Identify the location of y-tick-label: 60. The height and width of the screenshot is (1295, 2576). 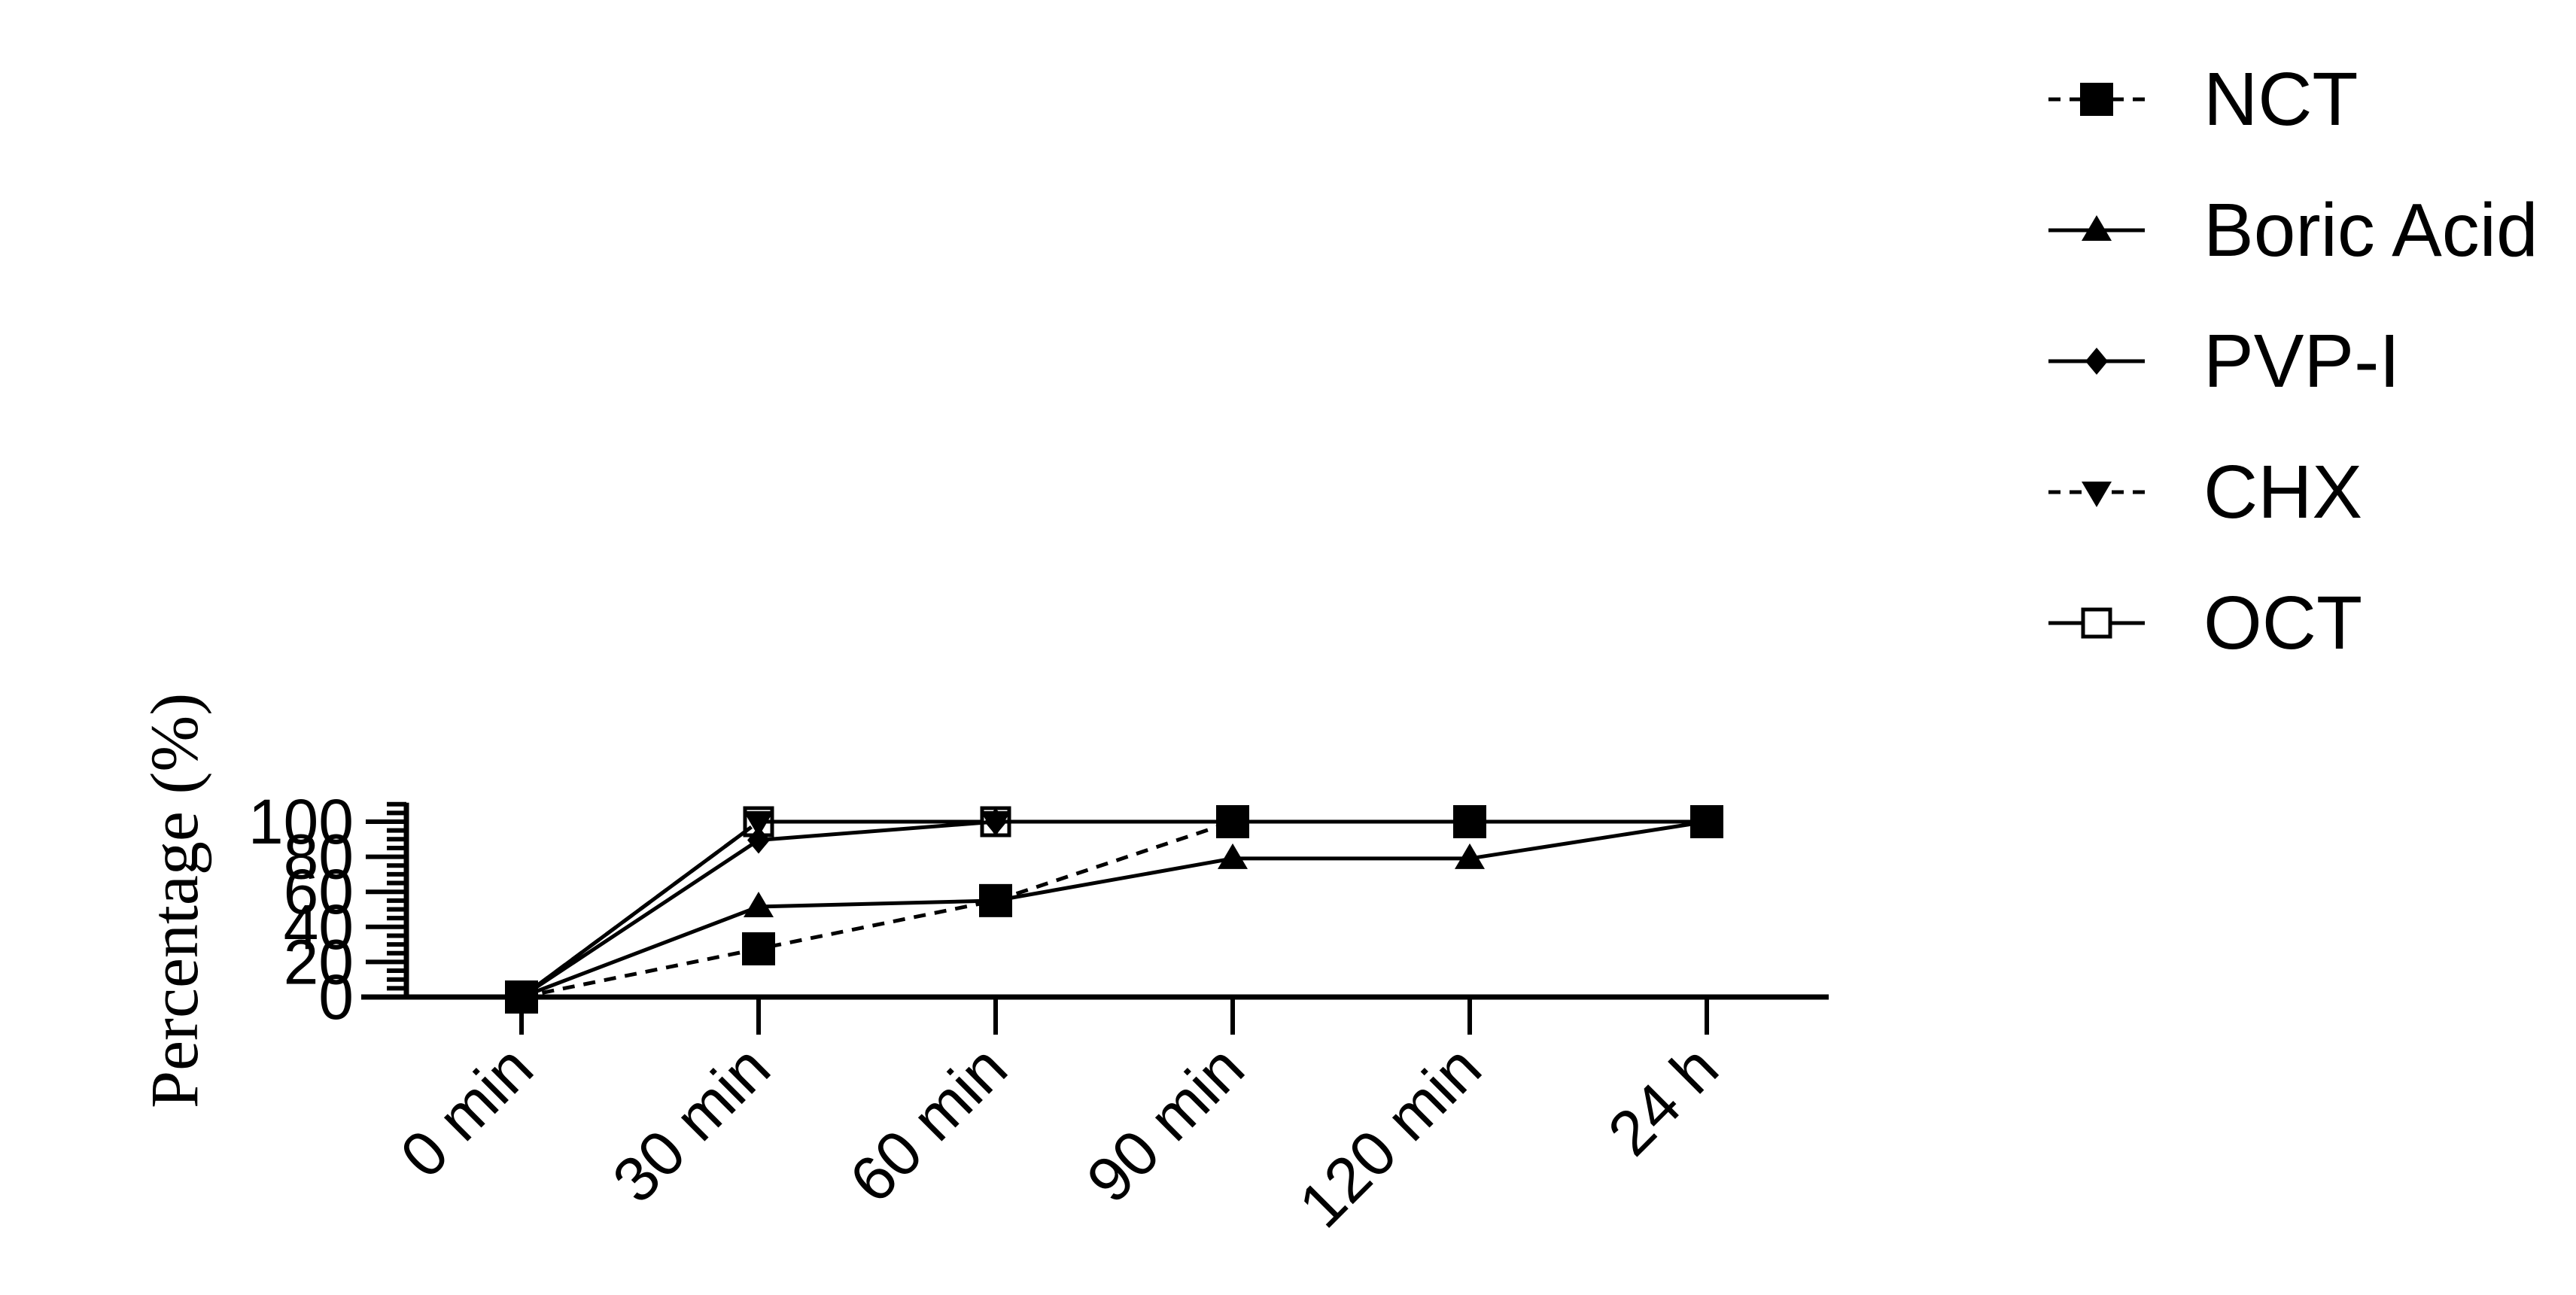
(319, 891).